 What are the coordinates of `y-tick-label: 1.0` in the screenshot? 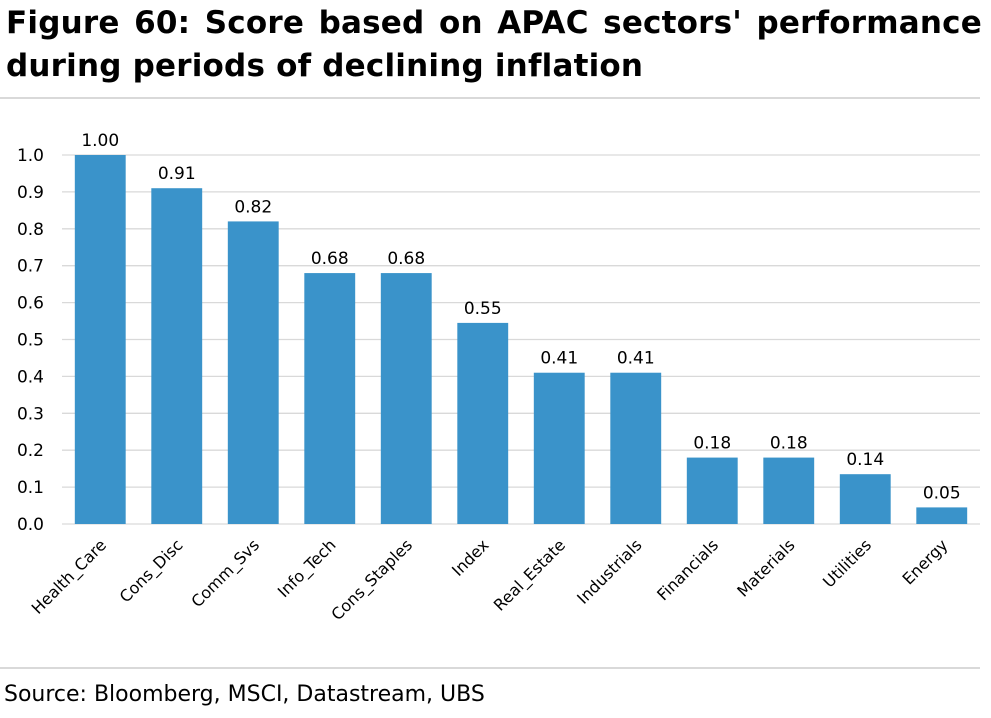 It's located at (30, 156).